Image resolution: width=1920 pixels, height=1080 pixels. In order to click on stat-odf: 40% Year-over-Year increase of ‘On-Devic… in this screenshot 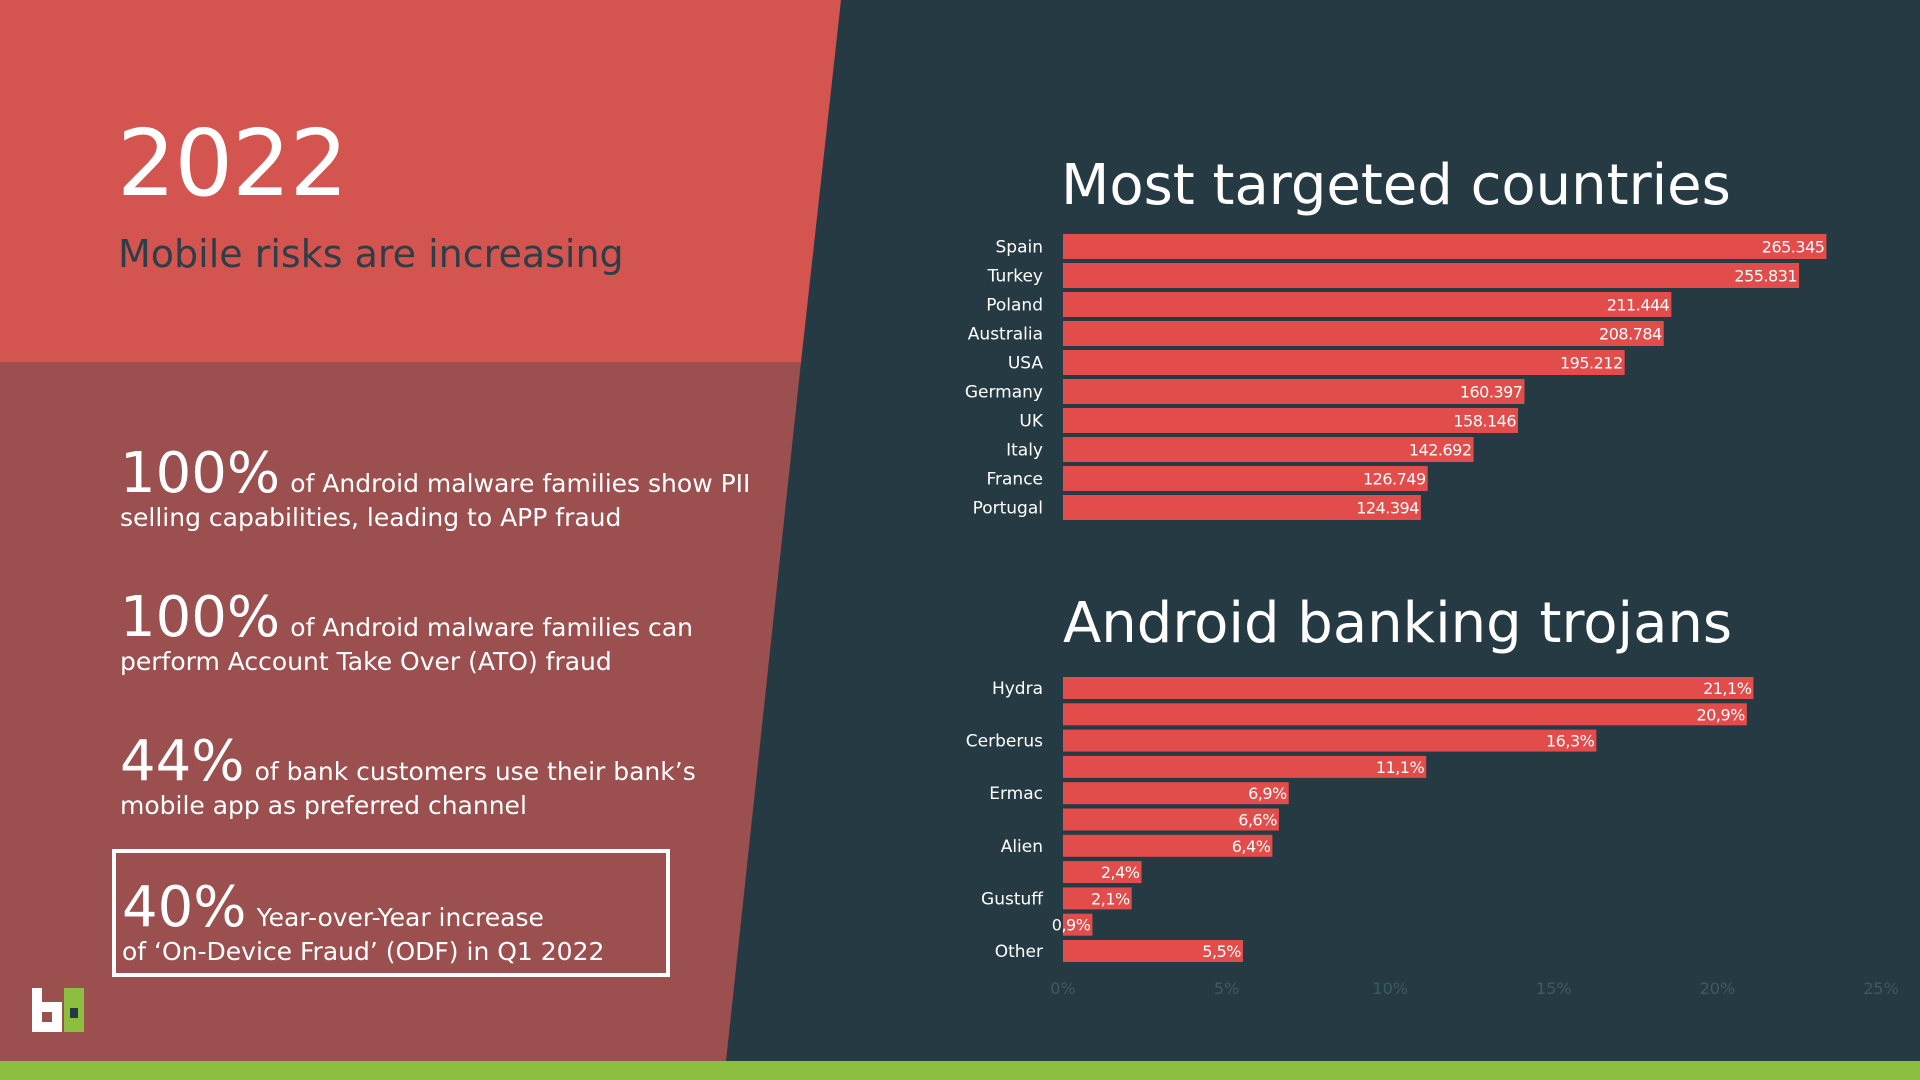, I will do `click(442, 924)`.